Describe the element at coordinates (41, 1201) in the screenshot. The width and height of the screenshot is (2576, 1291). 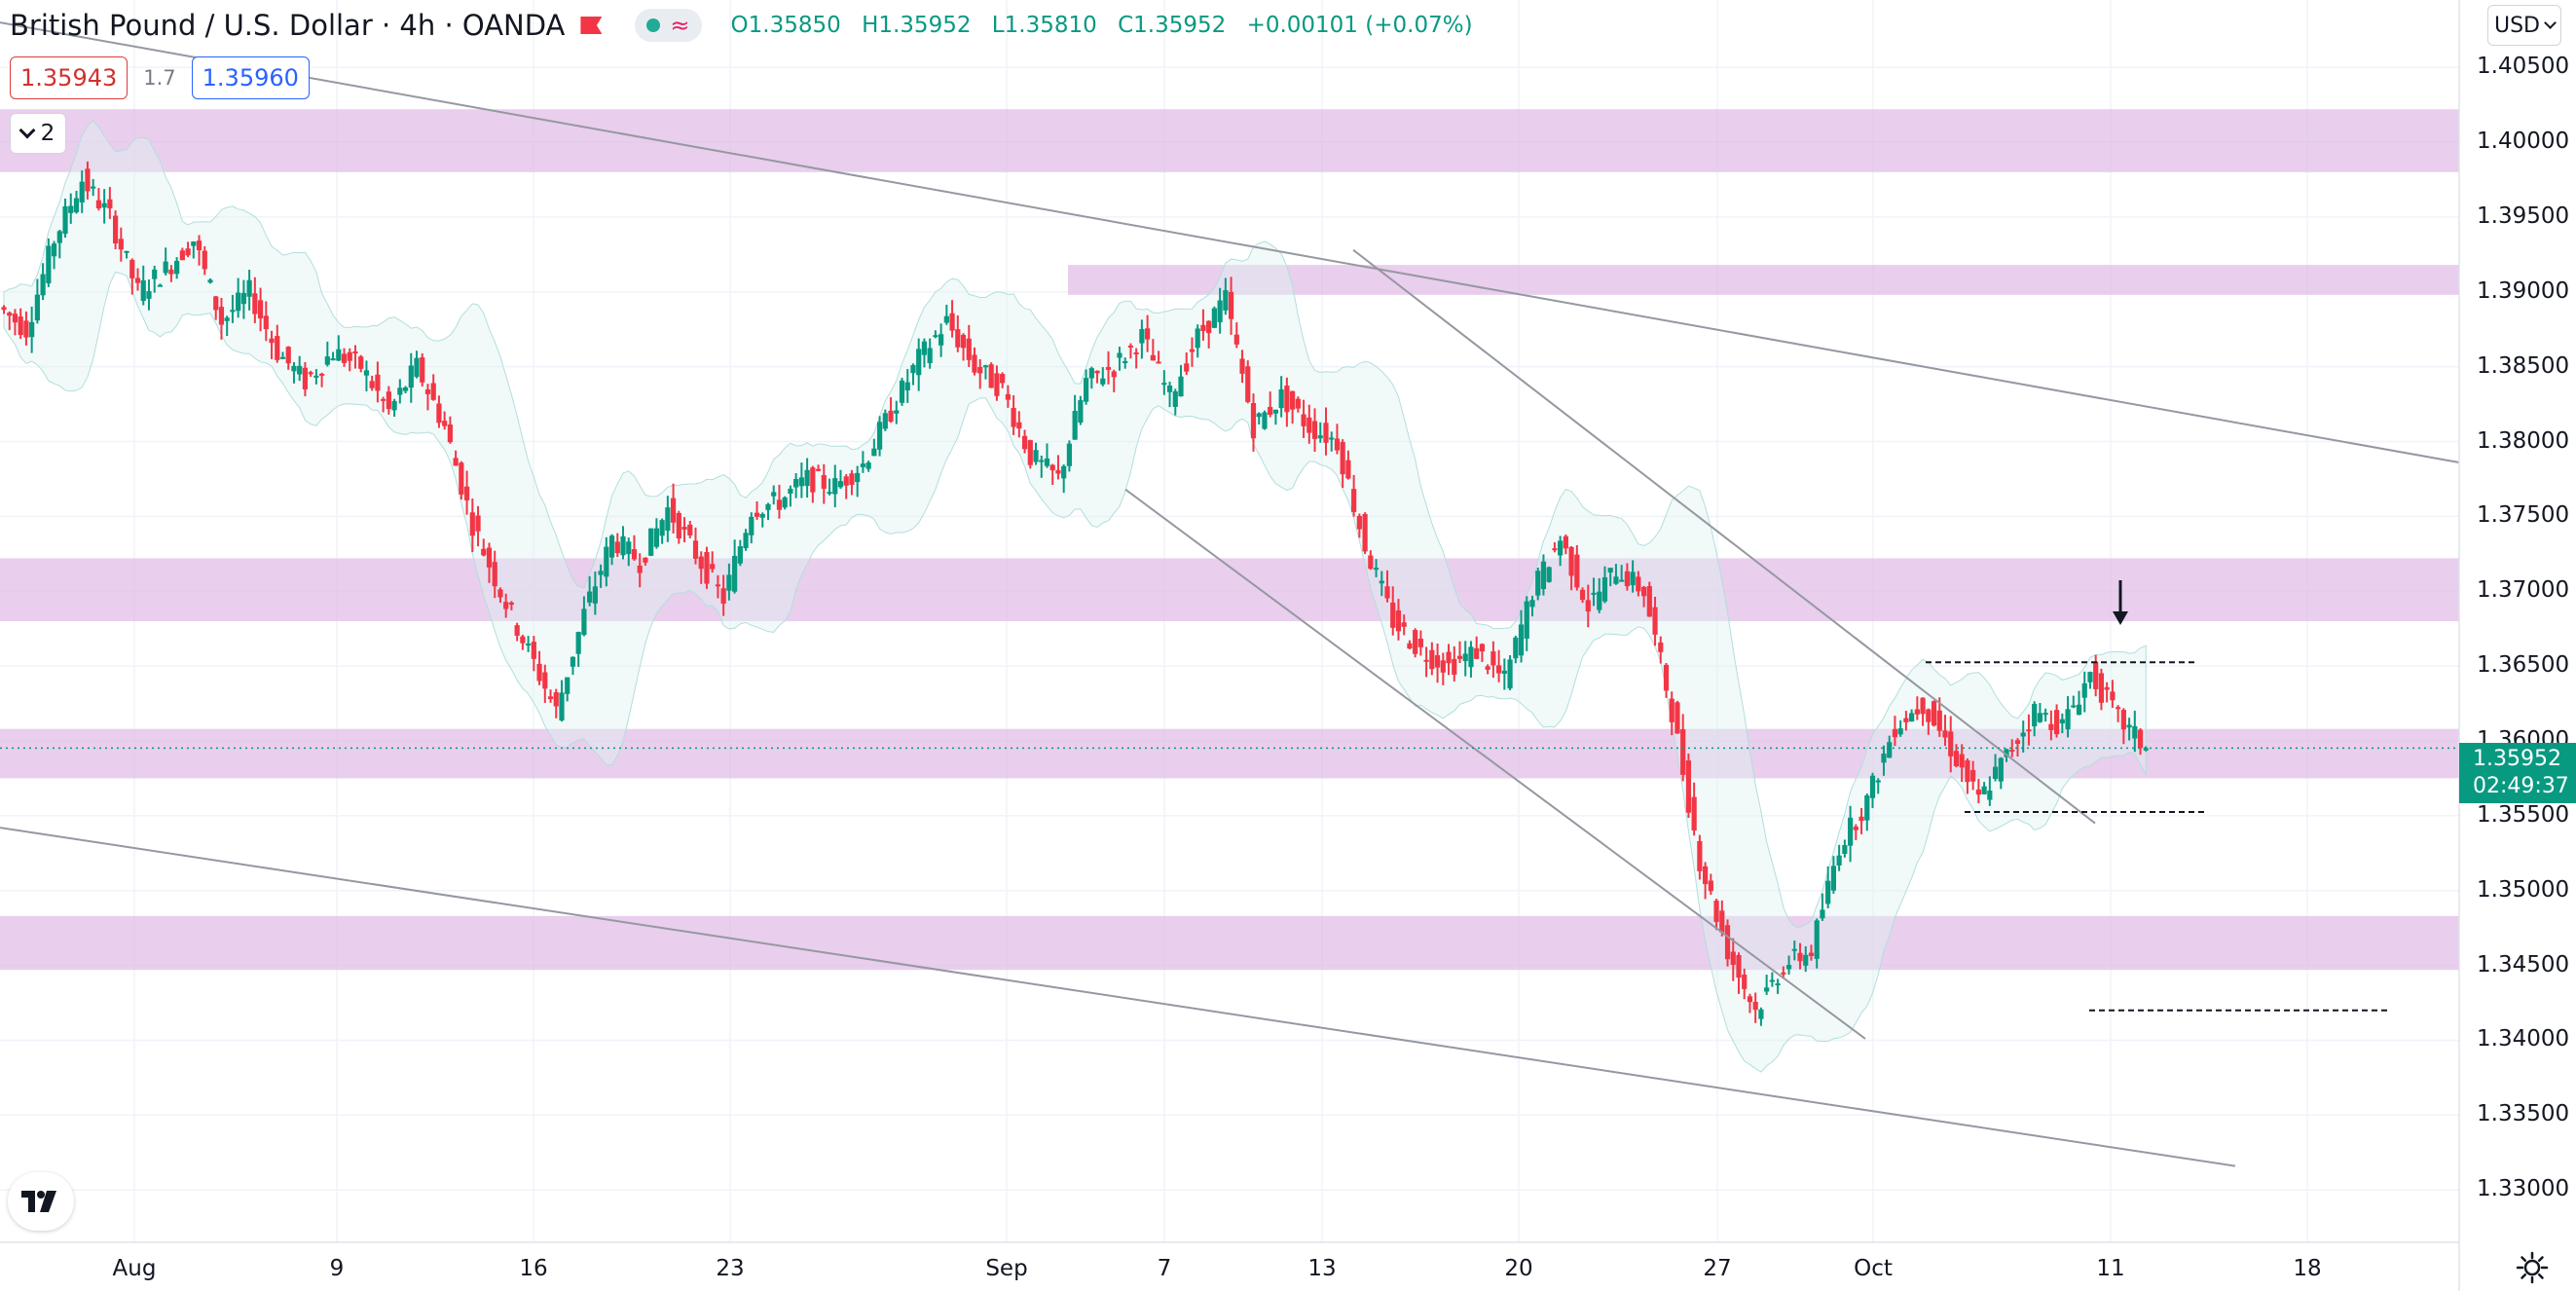
I see `tradingview-logo` at that location.